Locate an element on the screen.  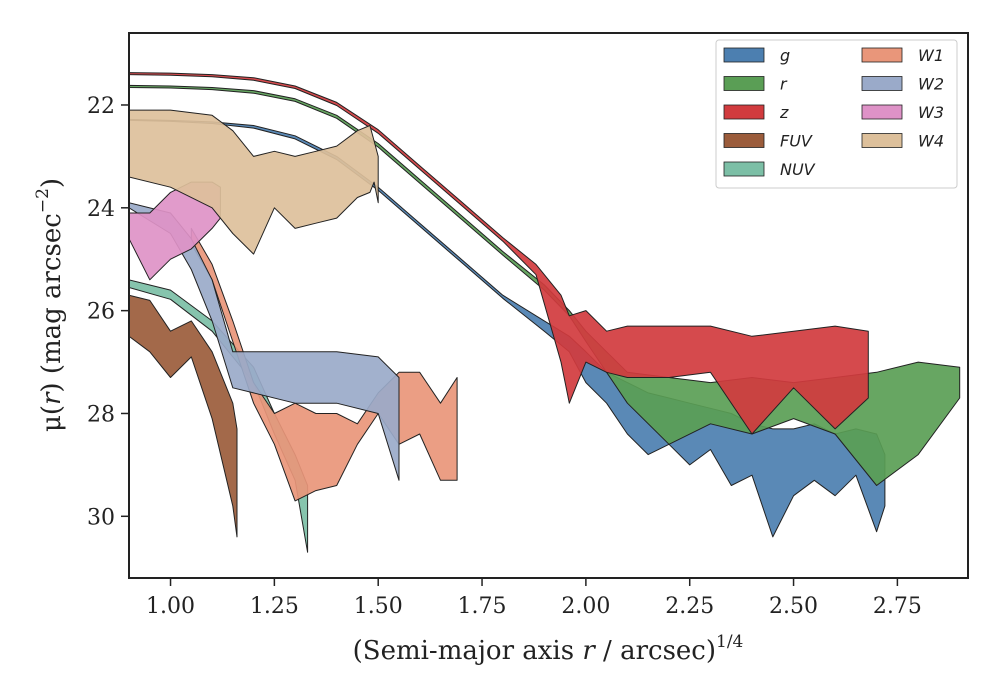
y-tick-label: 22 is located at coordinates (101, 106).